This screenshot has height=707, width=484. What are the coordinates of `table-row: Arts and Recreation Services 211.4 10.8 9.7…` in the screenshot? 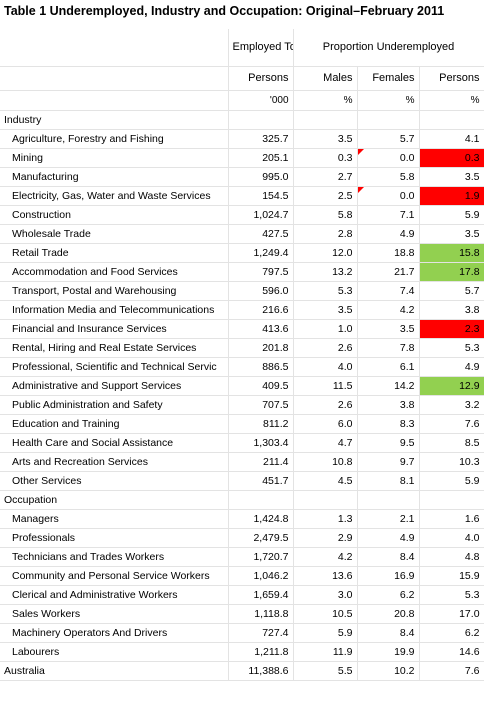 It's located at (242, 462).